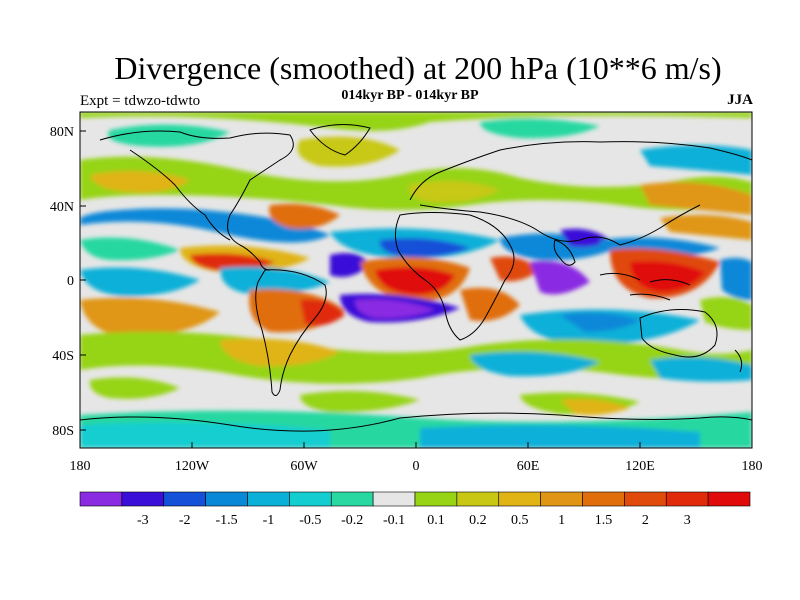  I want to click on colorbar-label: 0.2, so click(478, 520).